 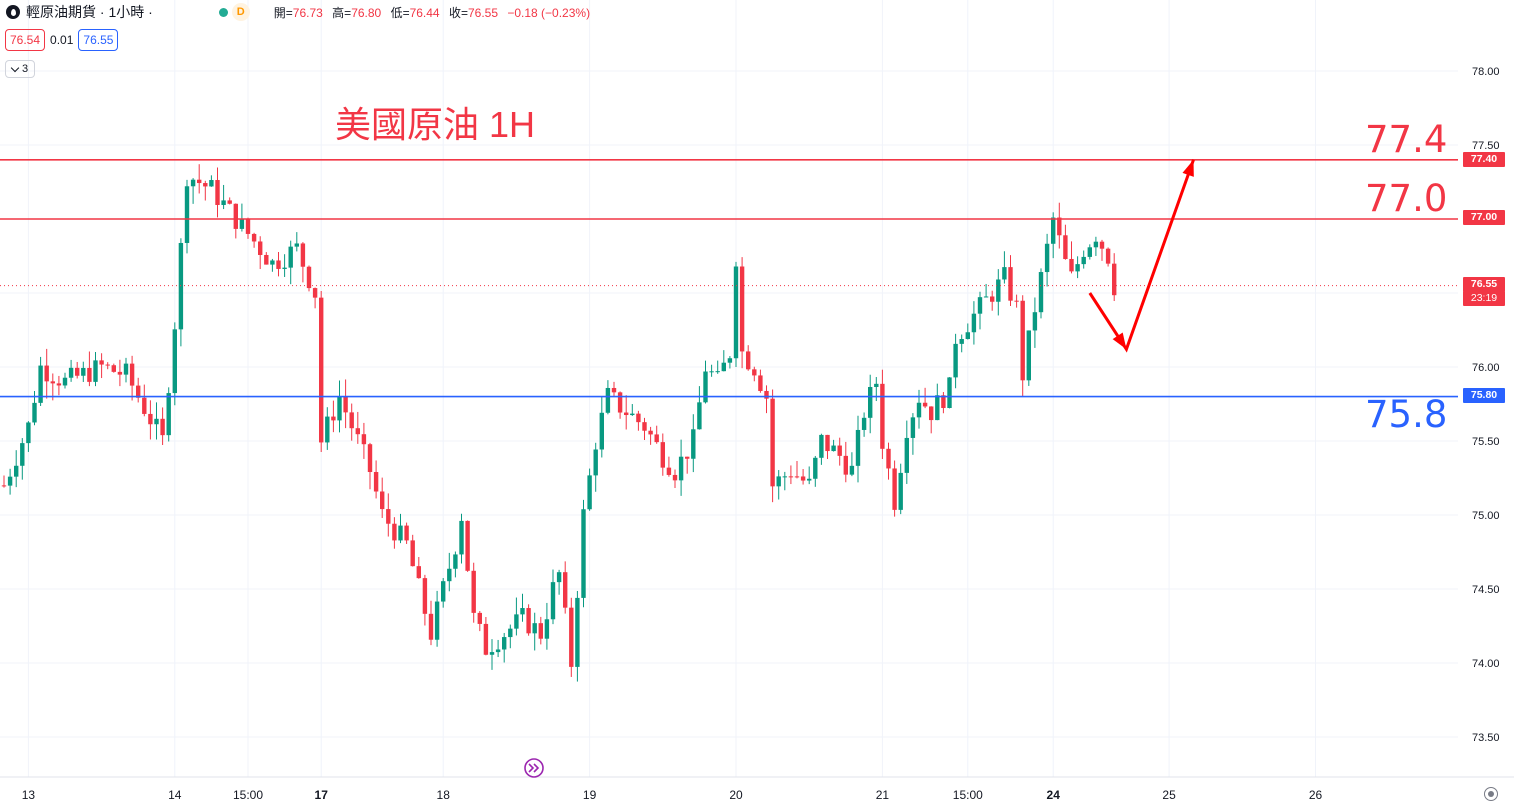 What do you see at coordinates (25, 40) in the screenshot?
I see `sell-price-button: 76.54` at bounding box center [25, 40].